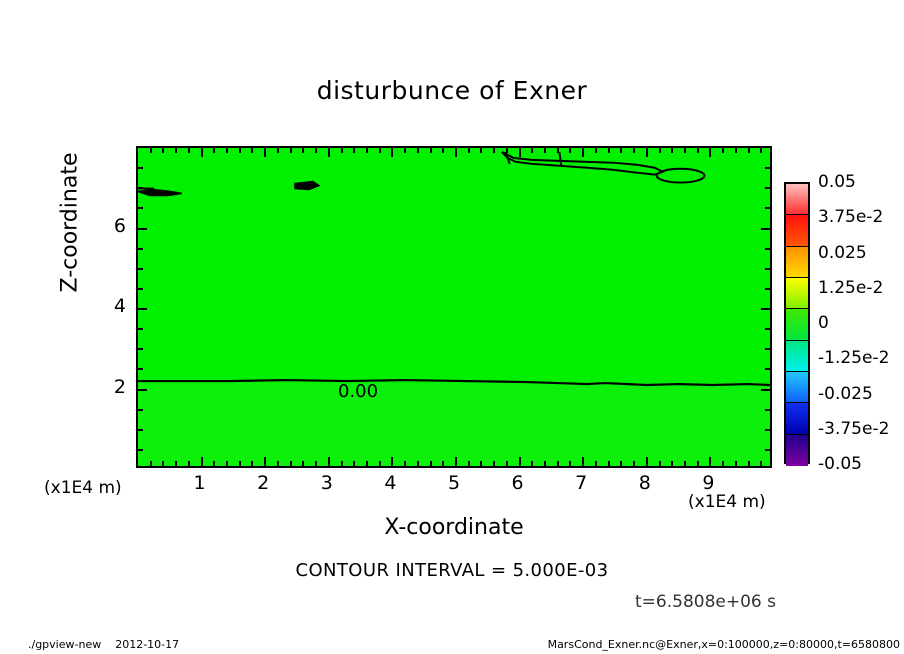 The image size is (904, 654). Describe the element at coordinates (83, 488) in the screenshot. I see `x-axis-unit-left: (x1E4 m)` at that location.